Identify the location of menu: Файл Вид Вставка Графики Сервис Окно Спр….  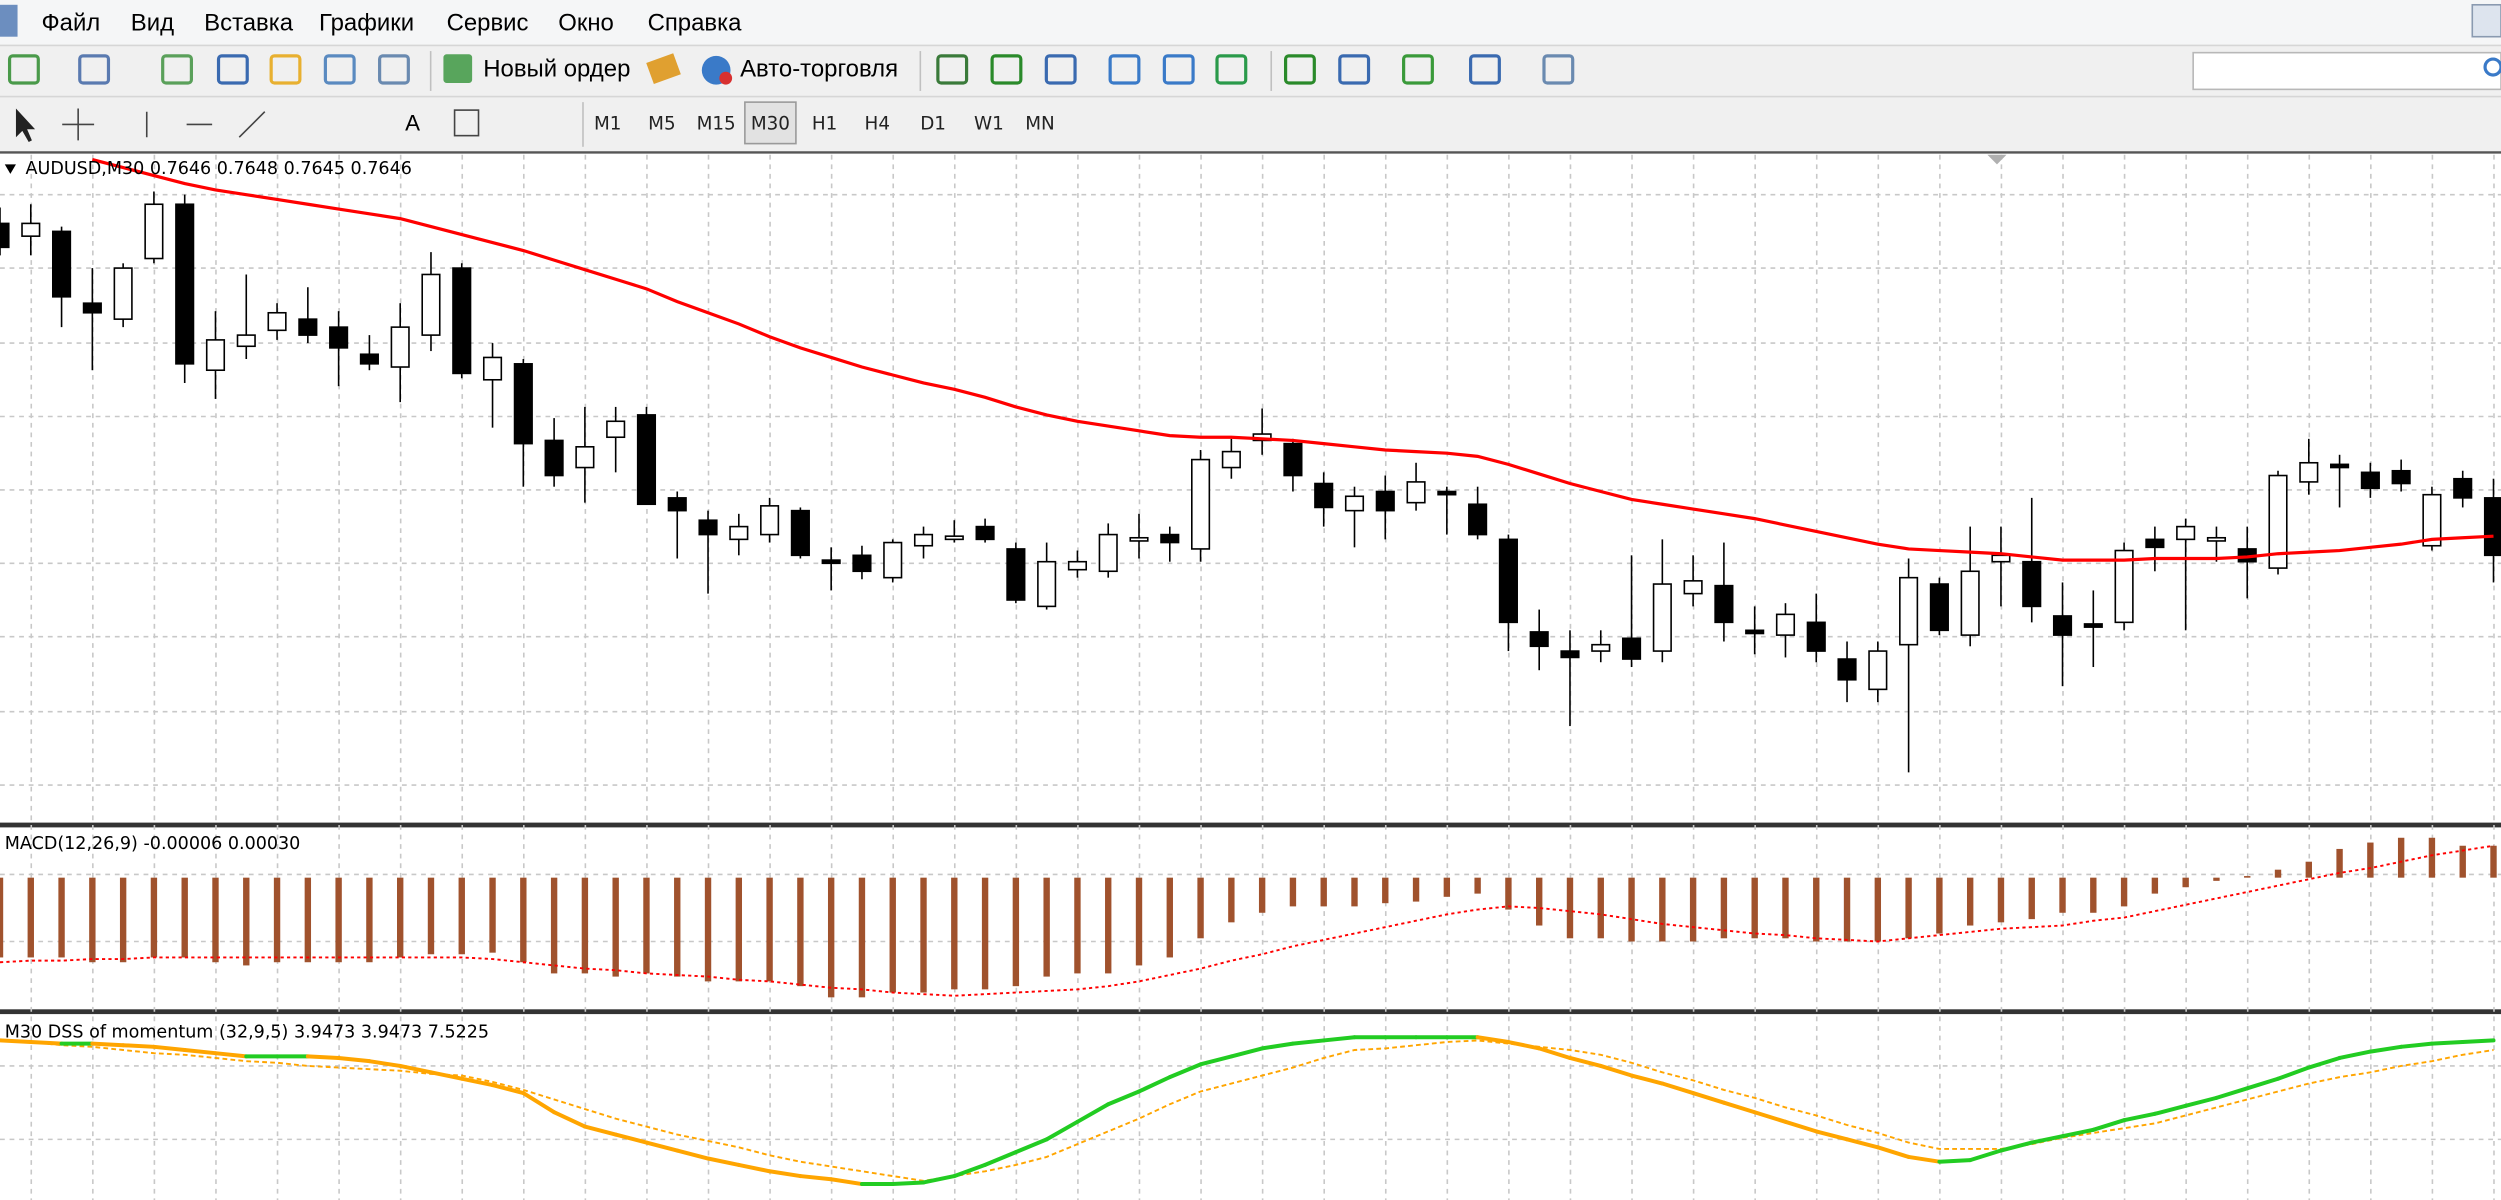
(391, 22).